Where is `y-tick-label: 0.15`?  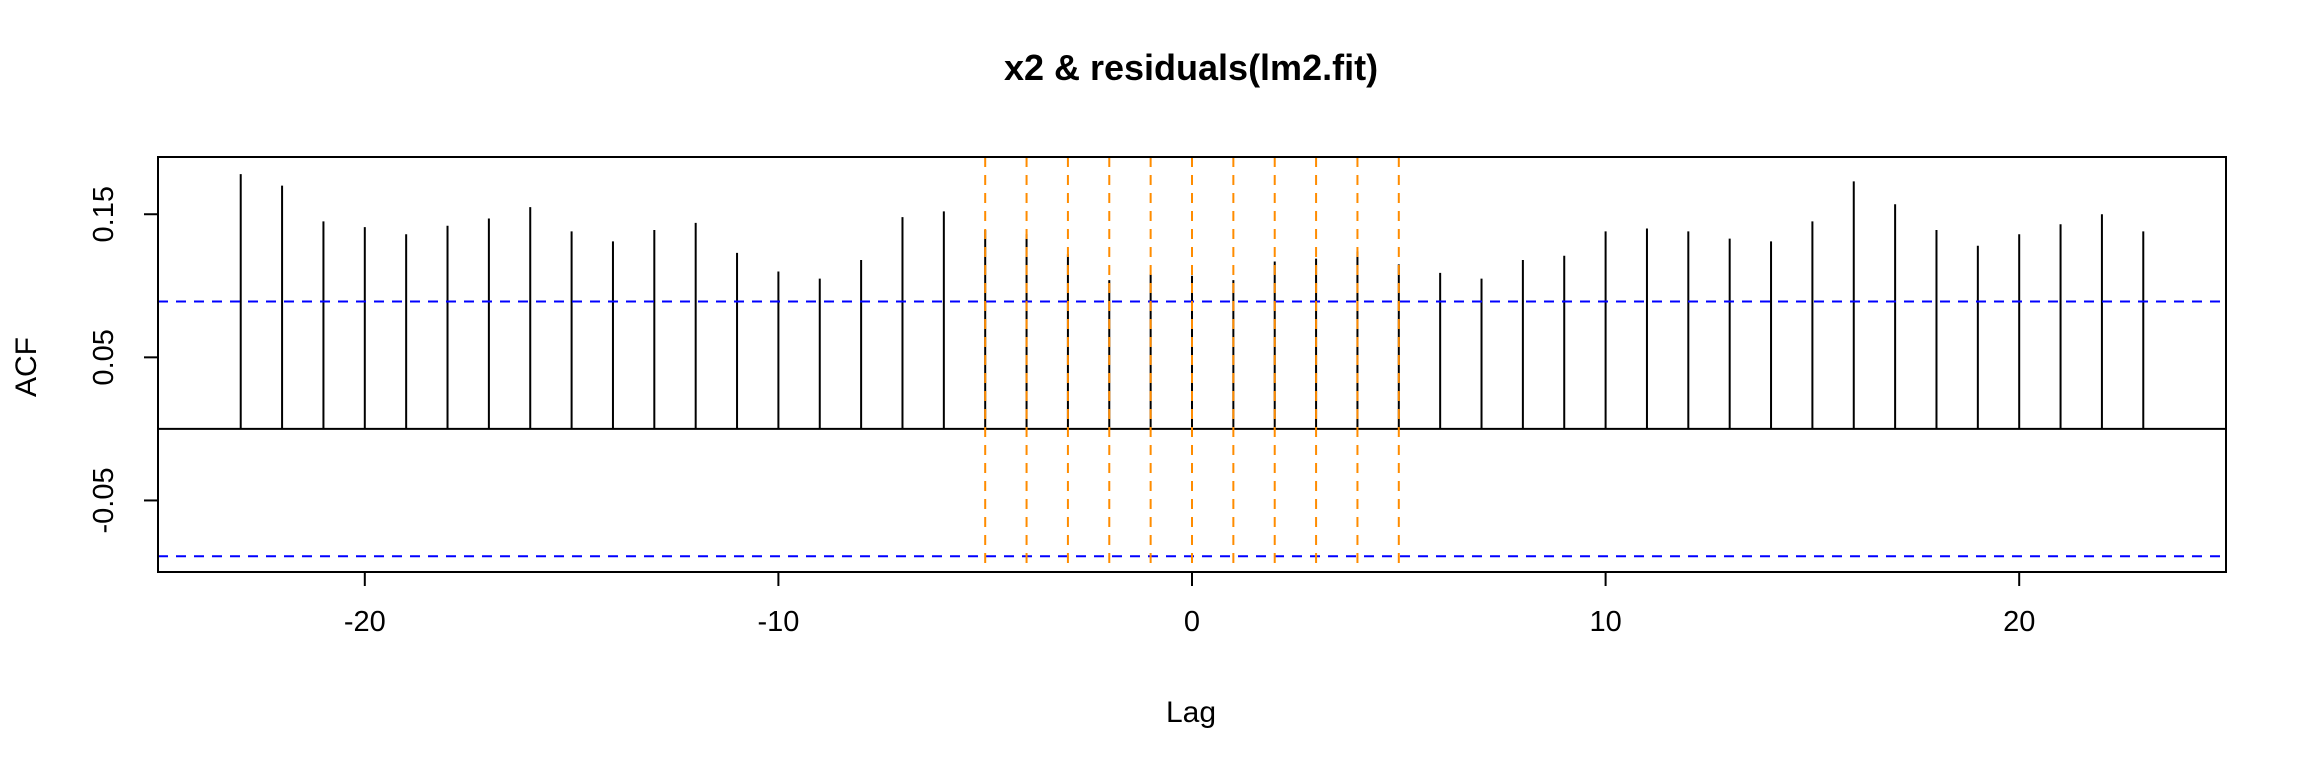 y-tick-label: 0.15 is located at coordinates (104, 214).